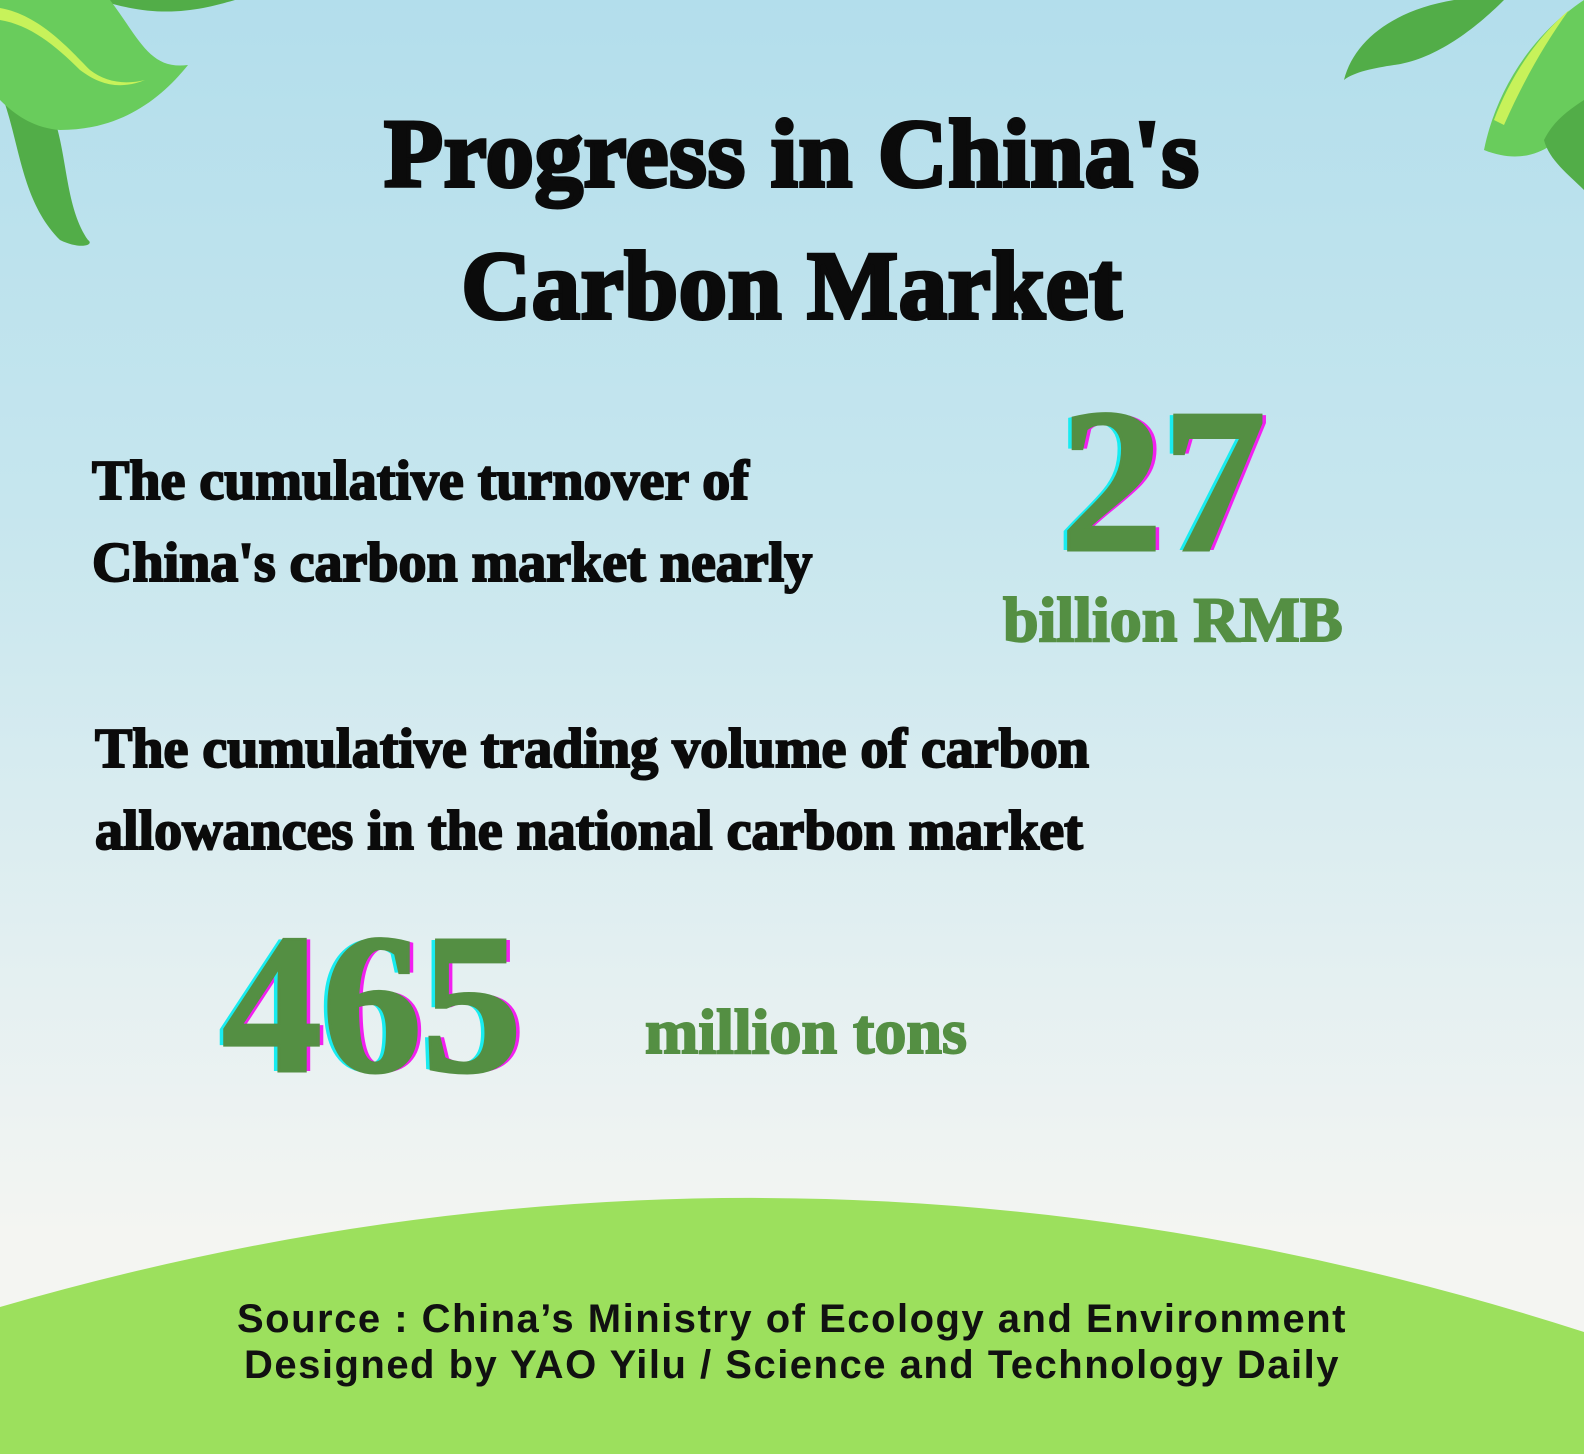 This screenshot has height=1454, width=1584. I want to click on volume-text-line-2: allowances in the national carbon market, so click(589, 831).